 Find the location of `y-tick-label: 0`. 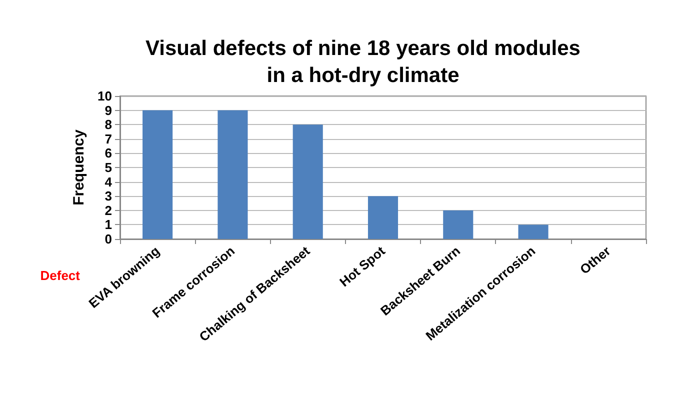

y-tick-label: 0 is located at coordinates (108, 239).